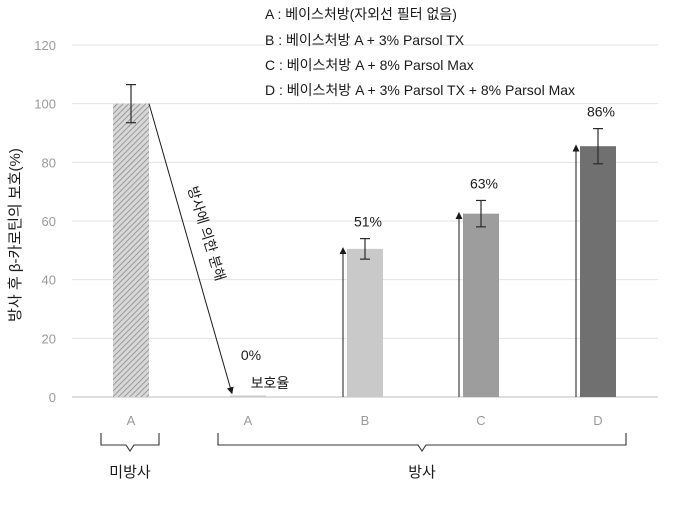 This screenshot has width=680, height=506. What do you see at coordinates (49, 280) in the screenshot?
I see `y-tick-label: 40` at bounding box center [49, 280].